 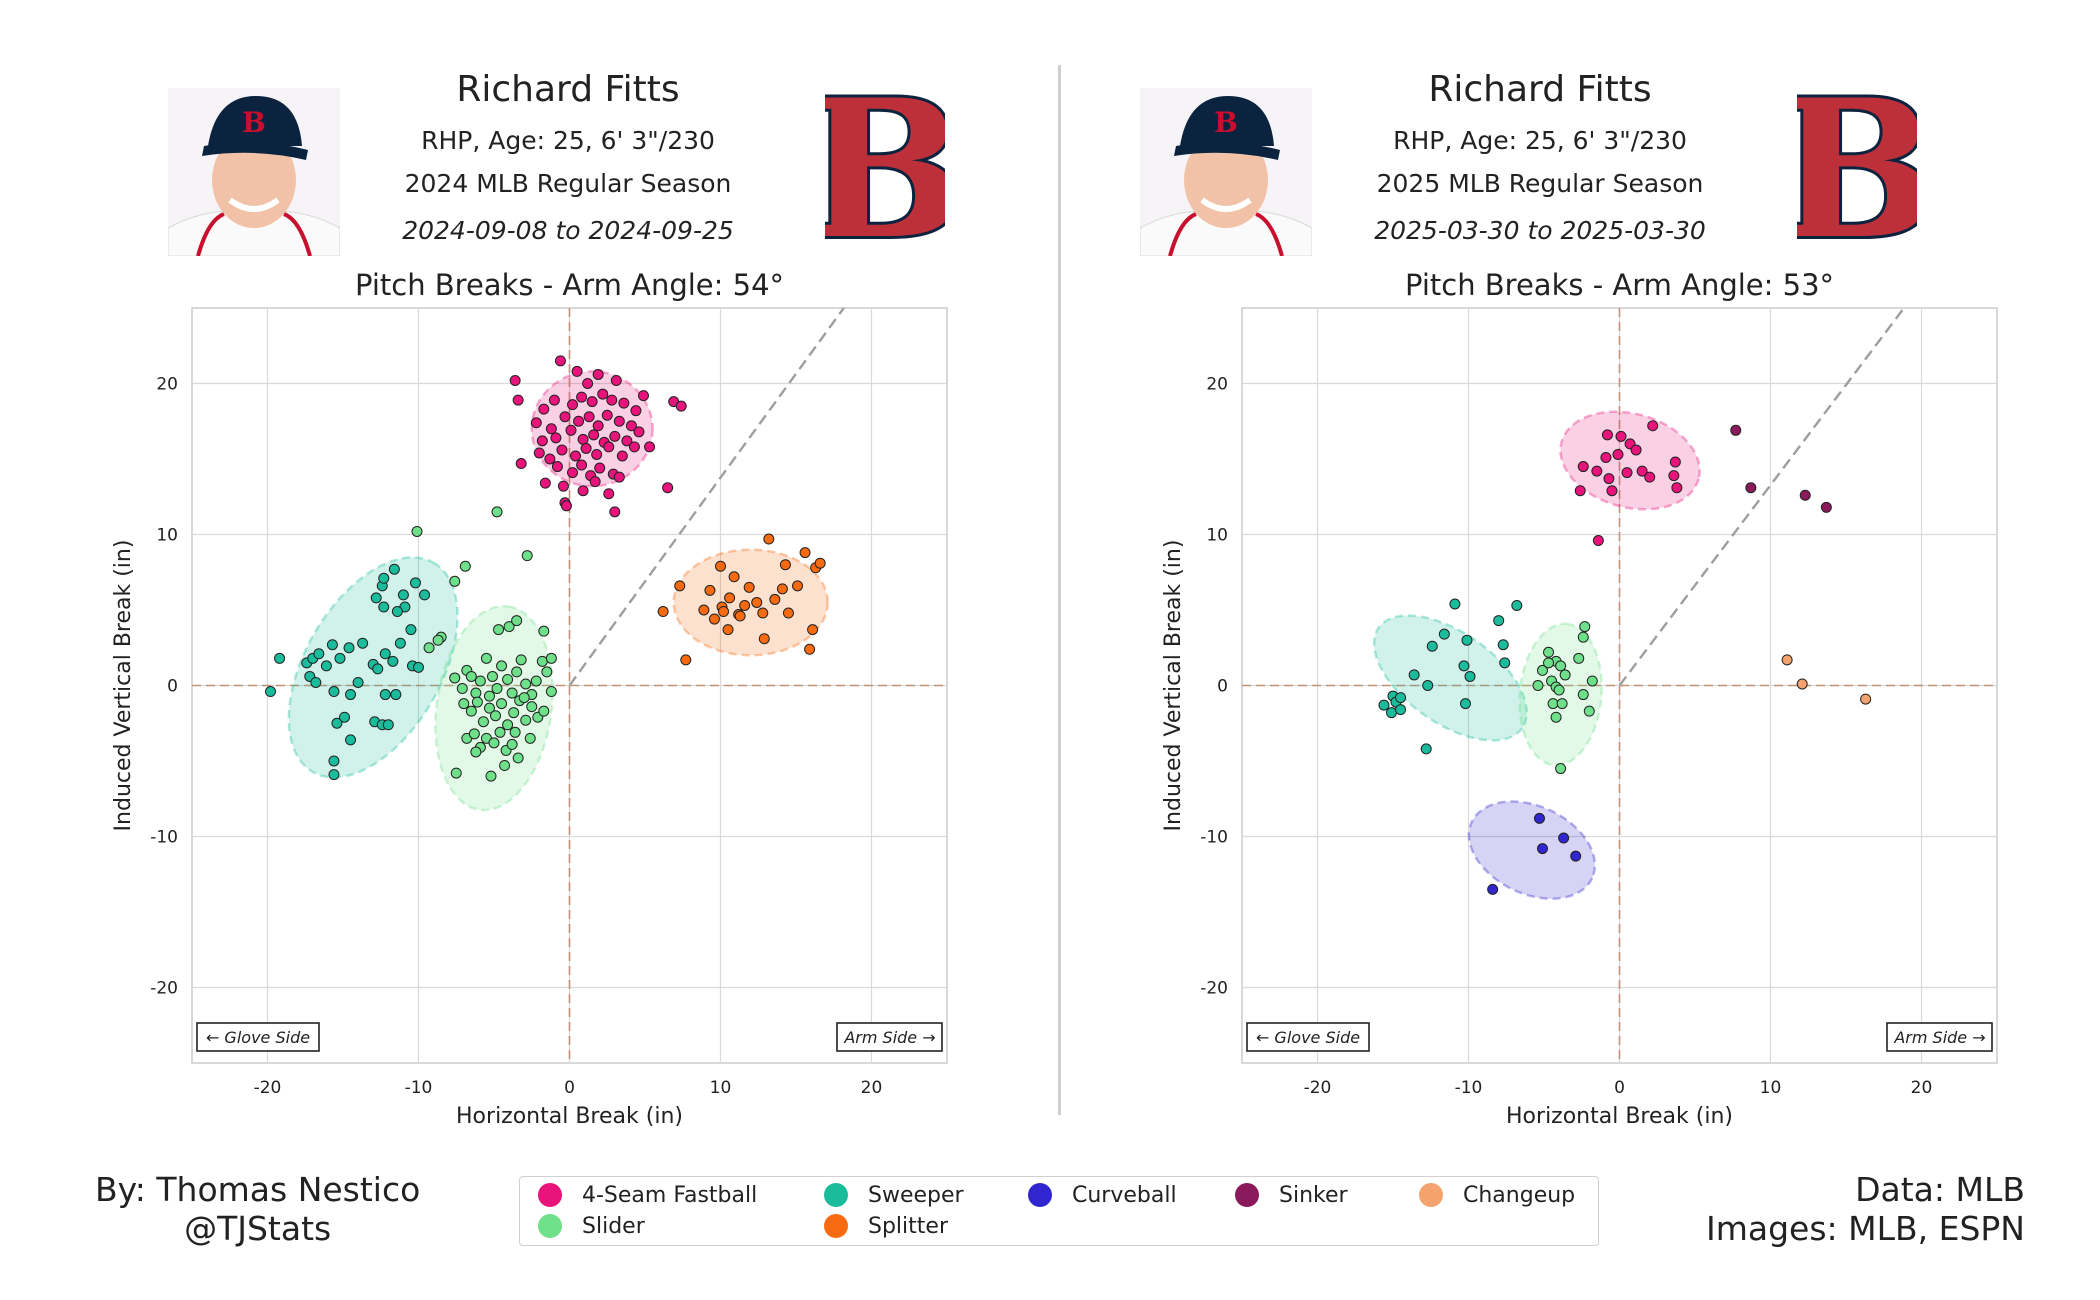 What do you see at coordinates (568, 183) in the screenshot?
I see `season-label: 2024 MLB Regular Season` at bounding box center [568, 183].